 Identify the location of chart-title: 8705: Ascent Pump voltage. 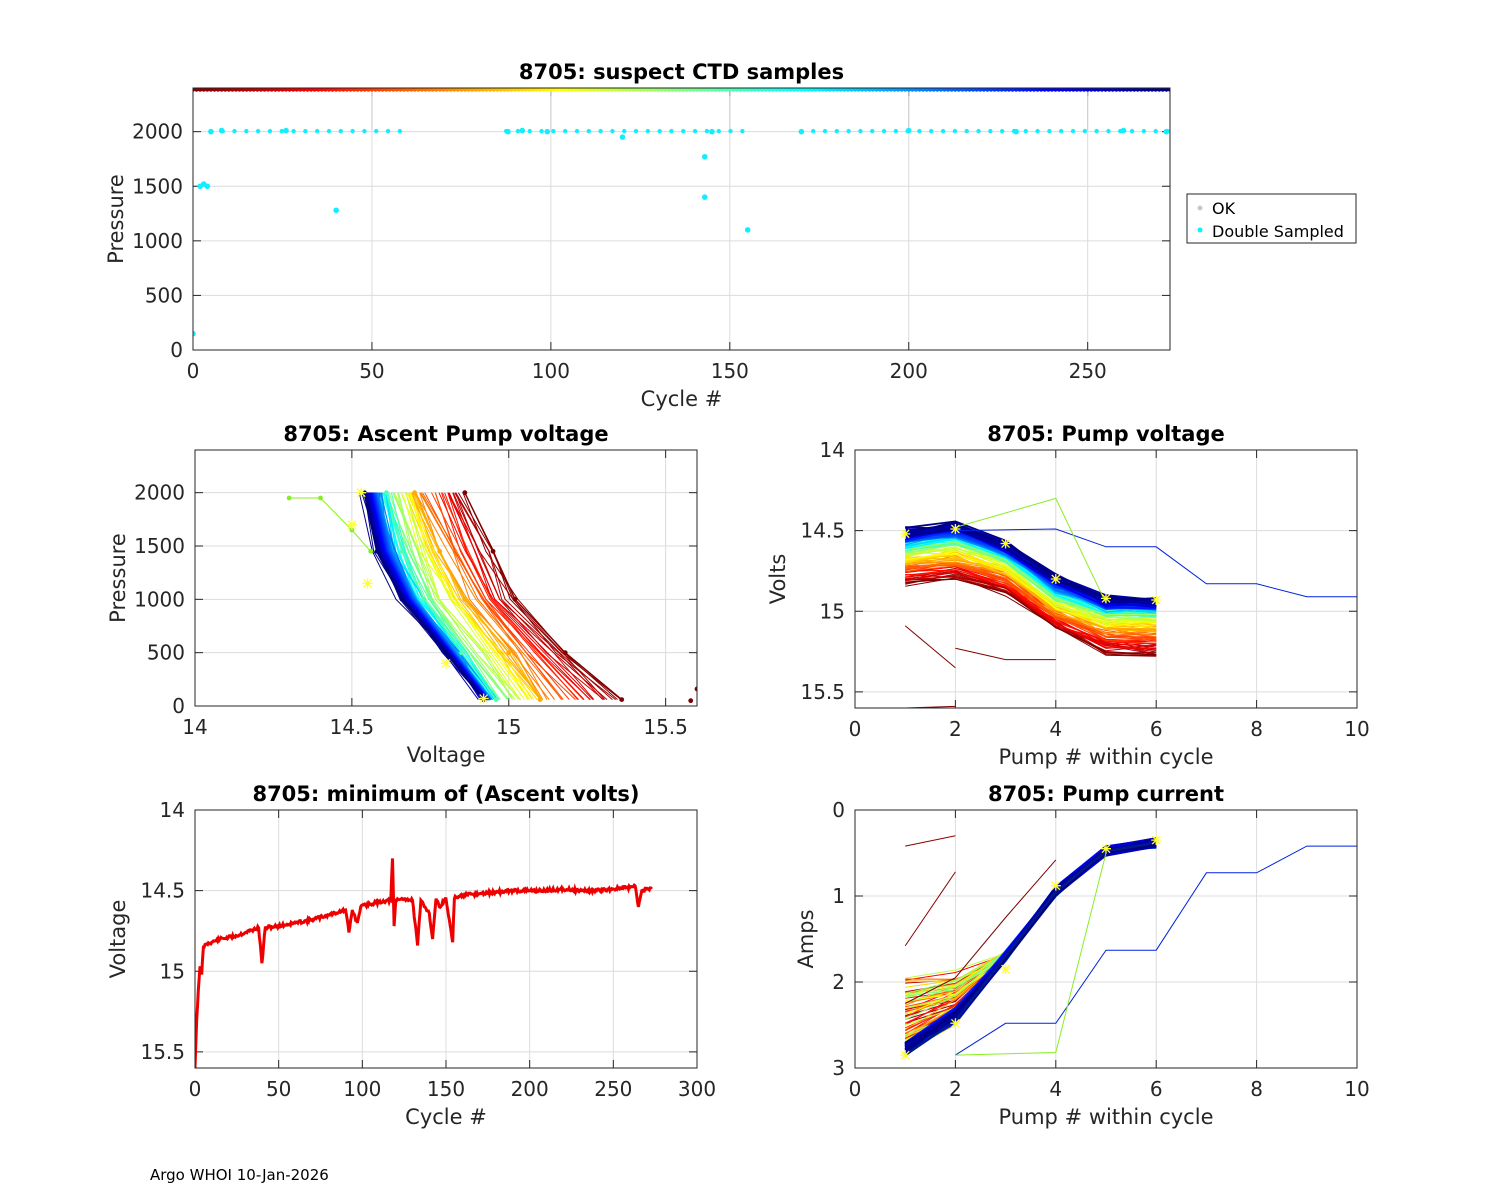
(445, 434).